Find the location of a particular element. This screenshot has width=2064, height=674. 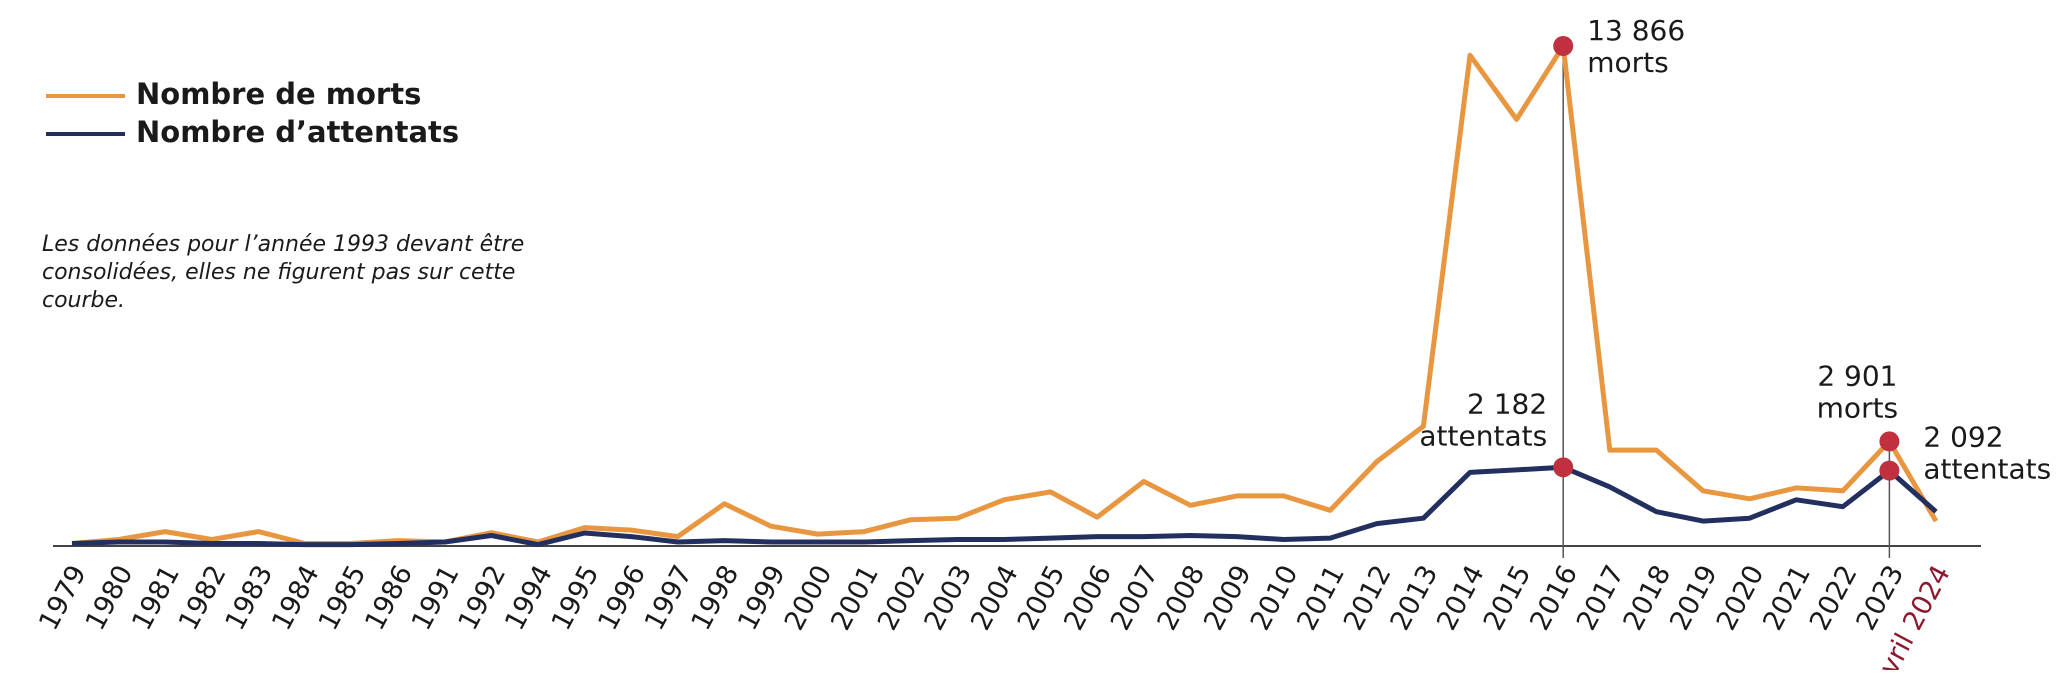

annotation: 2 182 is located at coordinates (1507, 403).